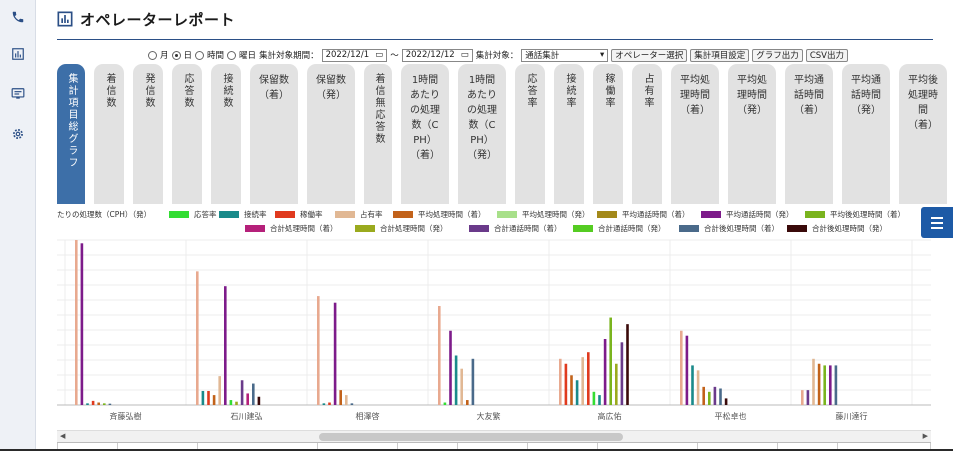  What do you see at coordinates (826, 55) in the screenshot?
I see `csv-export-button: CSV出力` at bounding box center [826, 55].